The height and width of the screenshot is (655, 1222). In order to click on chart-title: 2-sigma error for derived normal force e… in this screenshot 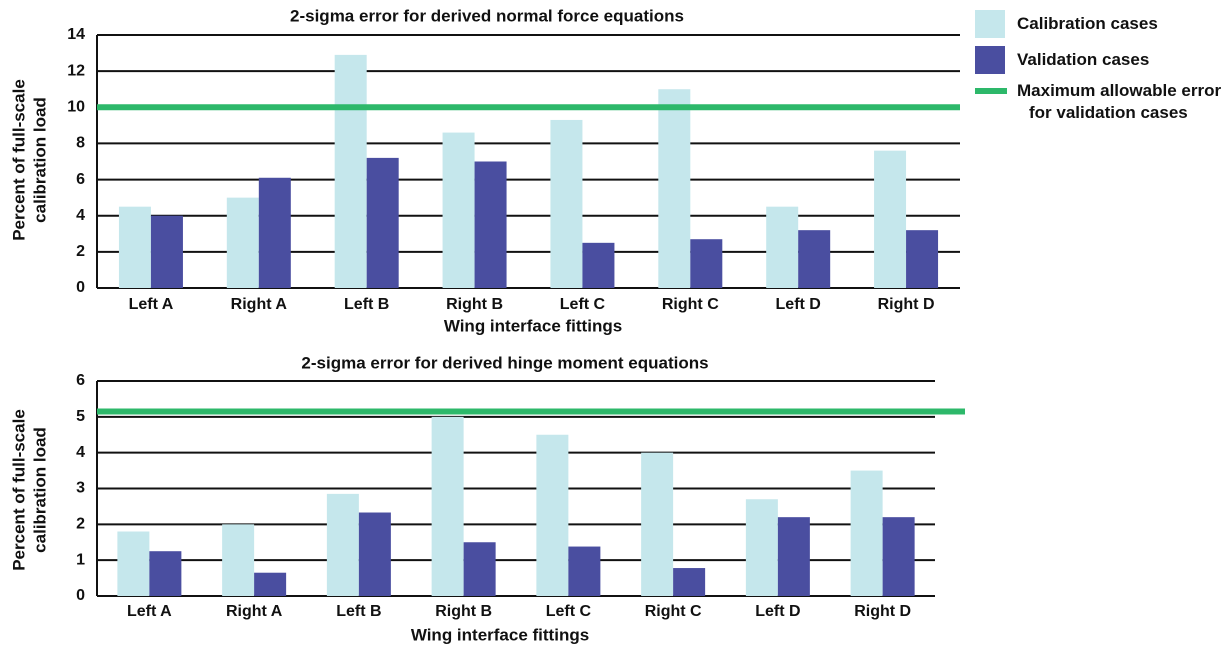, I will do `click(487, 15)`.